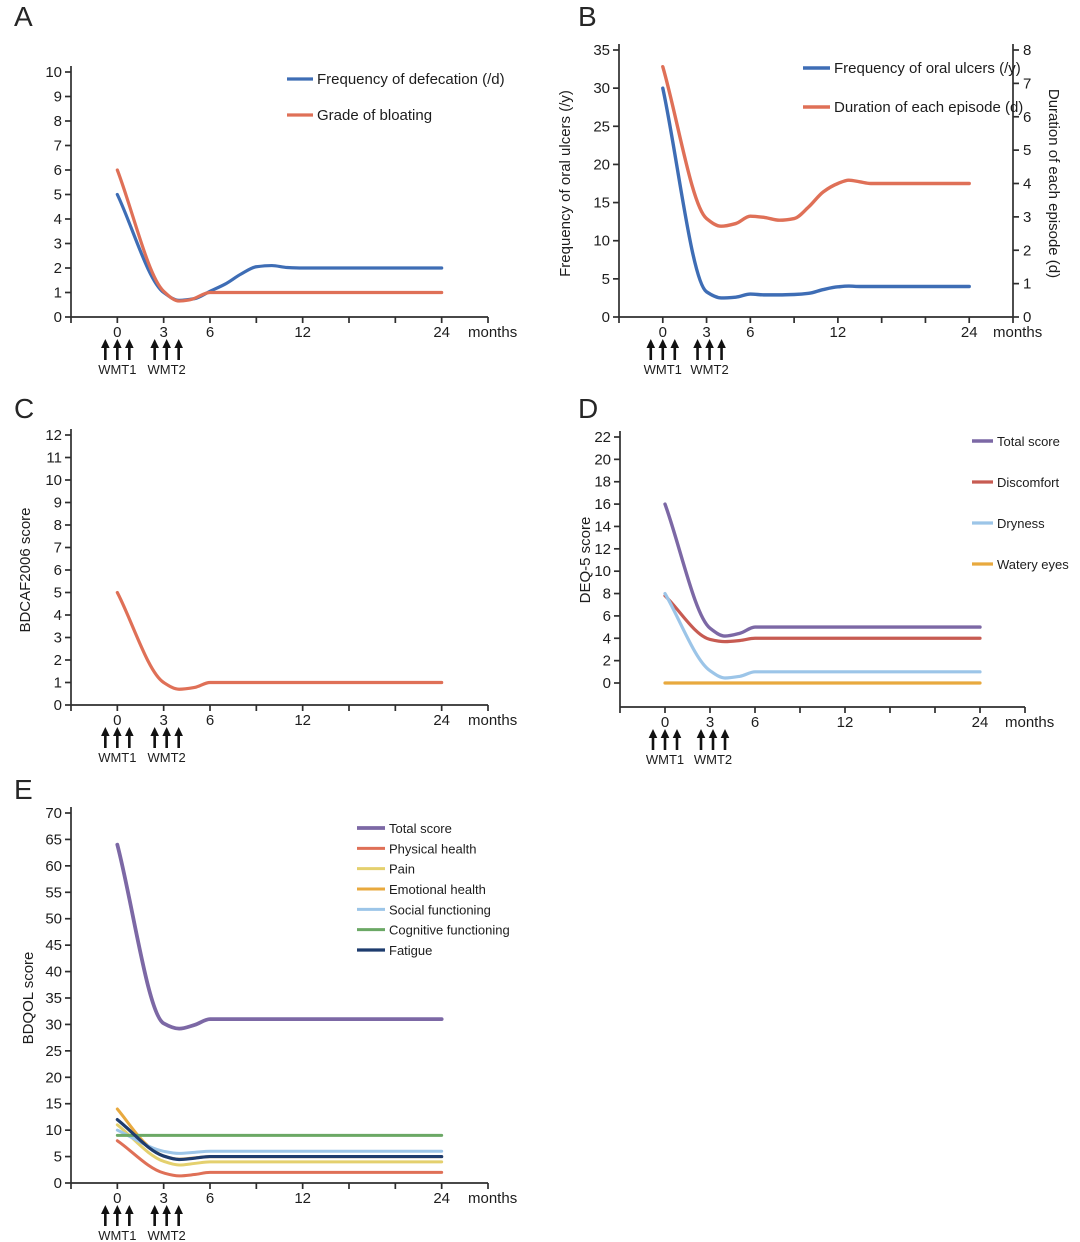  What do you see at coordinates (58, 146) in the screenshot?
I see `svg-text: 7` at bounding box center [58, 146].